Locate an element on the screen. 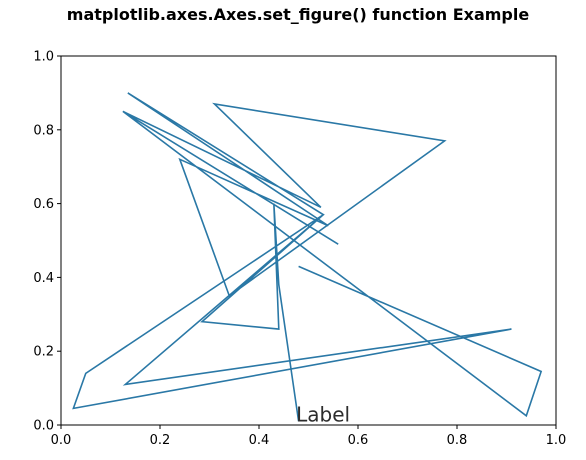 Image resolution: width=586 pixels, height=460 pixels. y-tick-label: 0.8 is located at coordinates (43, 130).